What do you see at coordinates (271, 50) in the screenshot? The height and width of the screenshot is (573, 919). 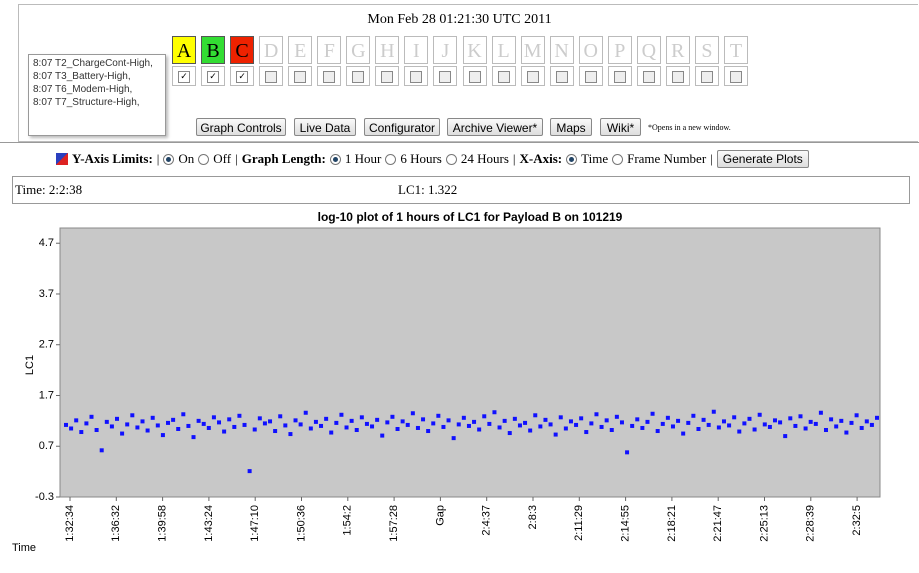 I see `payload-letter: D` at bounding box center [271, 50].